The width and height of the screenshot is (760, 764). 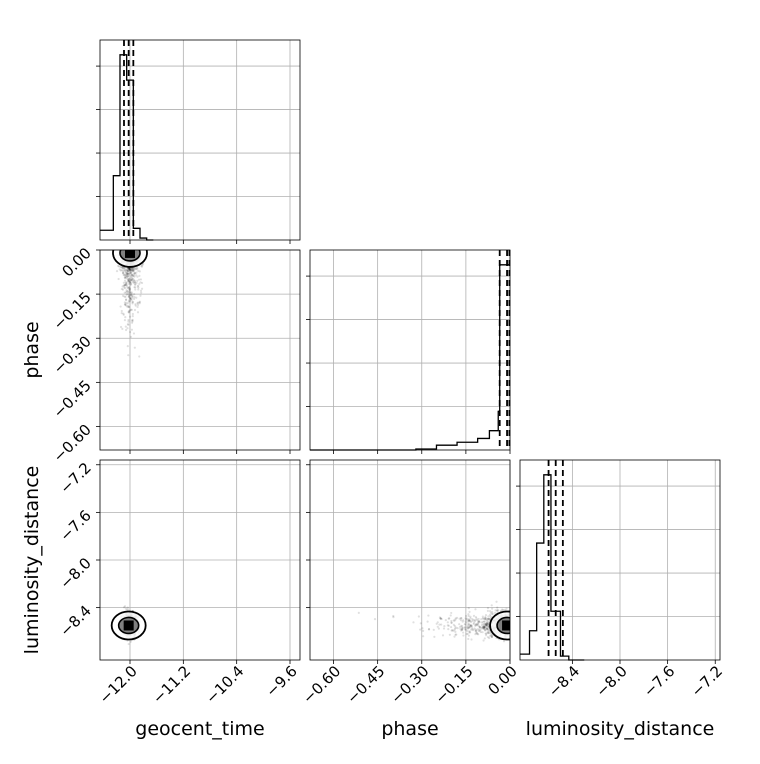 I want to click on y-axis-label-phase: phase, so click(x=32, y=349).